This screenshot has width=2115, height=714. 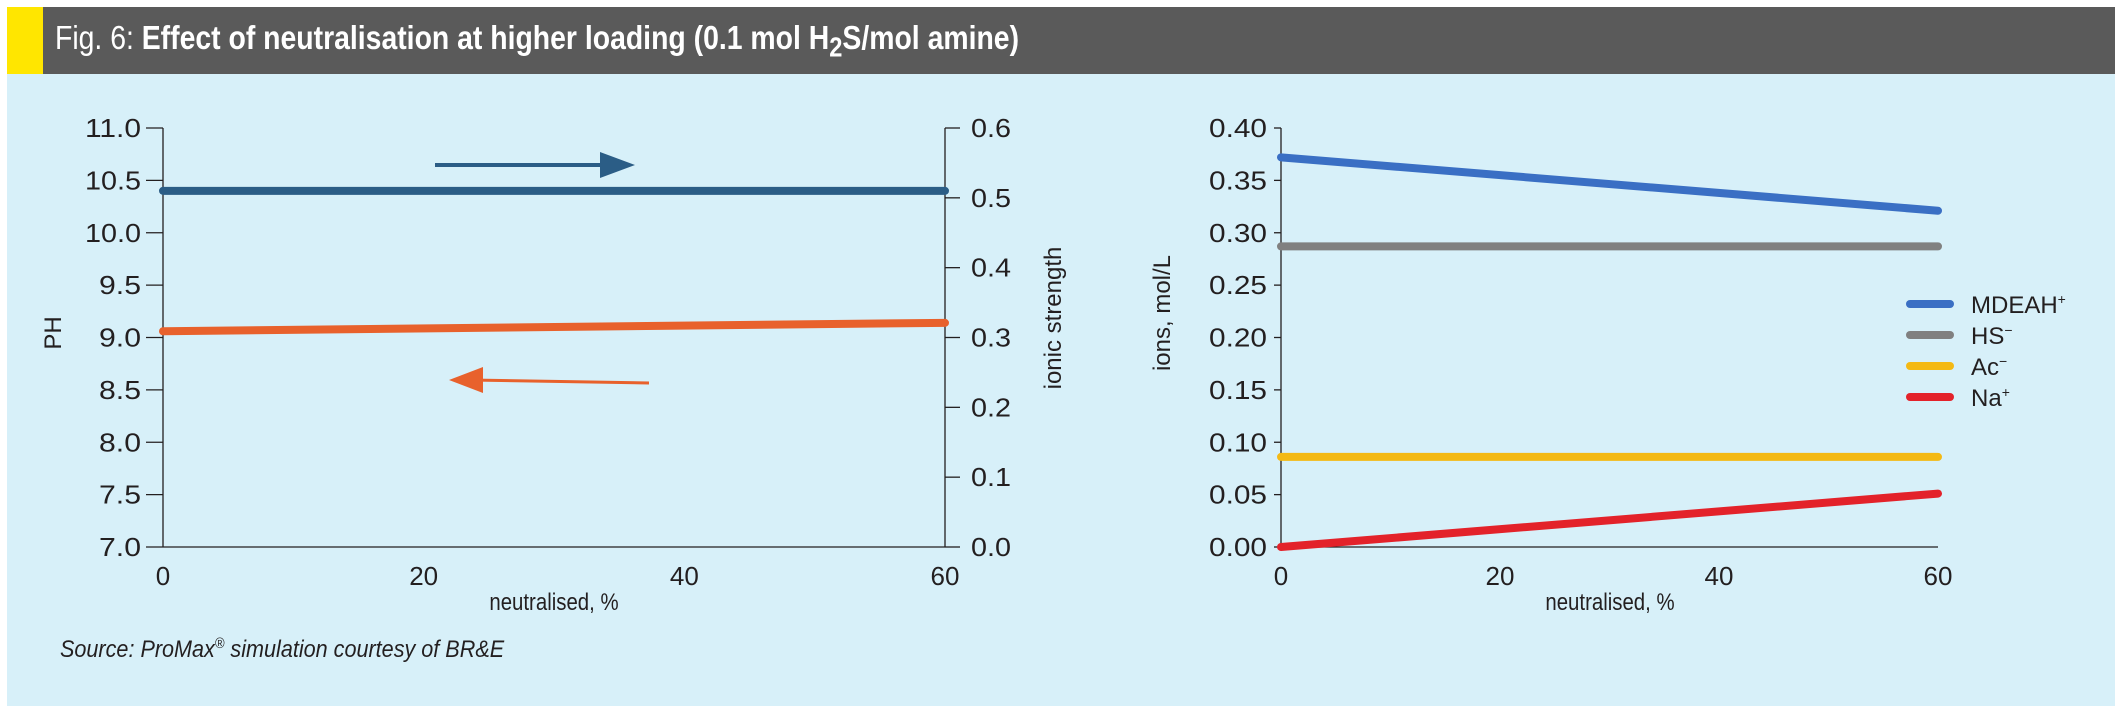 What do you see at coordinates (1238, 285) in the screenshot?
I see `y-tick-label: 0.25` at bounding box center [1238, 285].